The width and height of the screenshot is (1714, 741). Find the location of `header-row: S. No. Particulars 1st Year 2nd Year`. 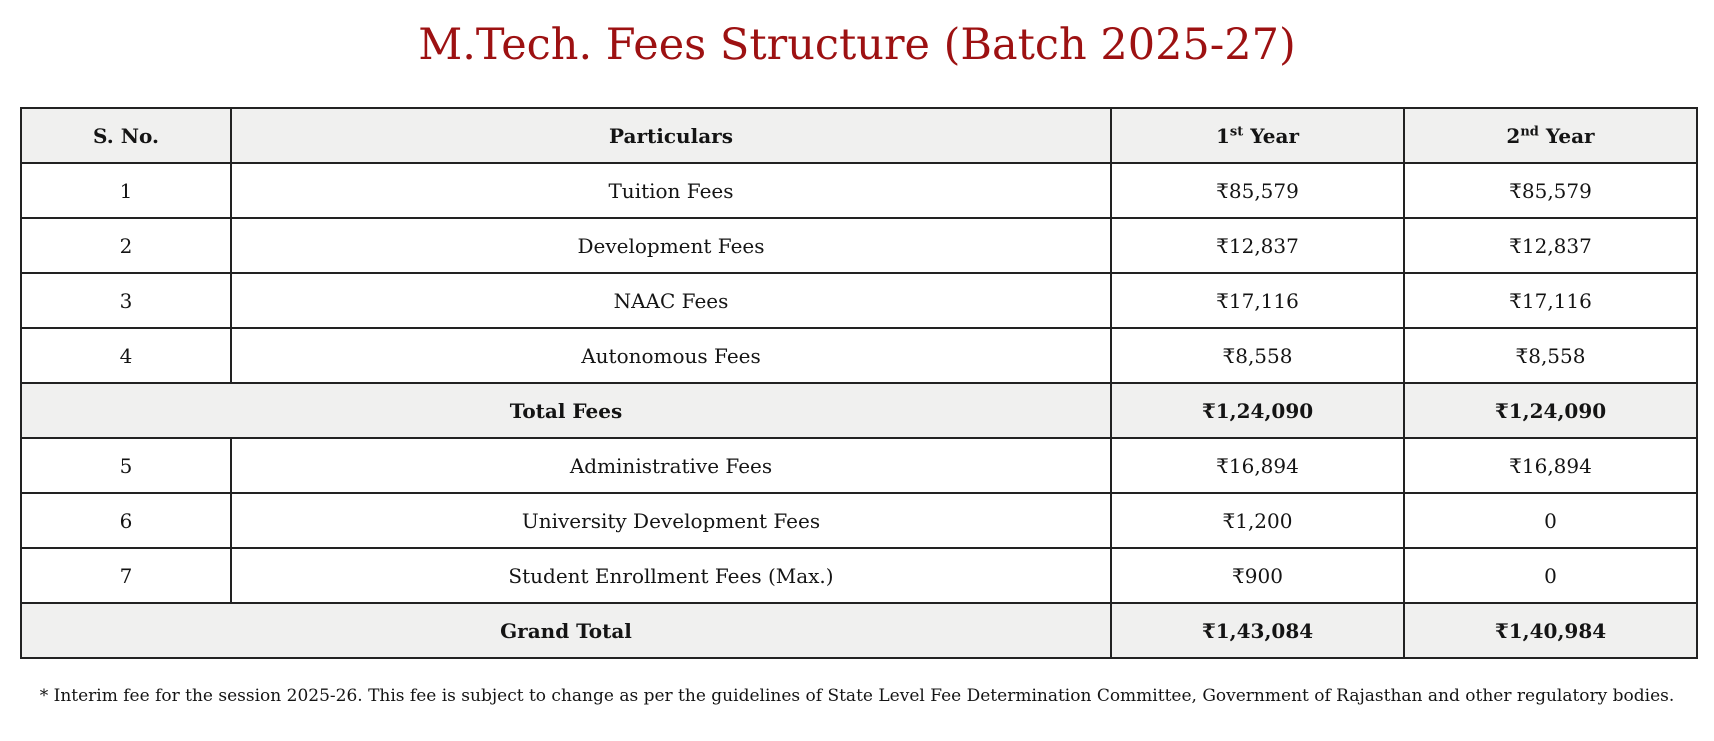

header-row: S. No. Particulars 1st Year 2nd Year is located at coordinates (859, 135).